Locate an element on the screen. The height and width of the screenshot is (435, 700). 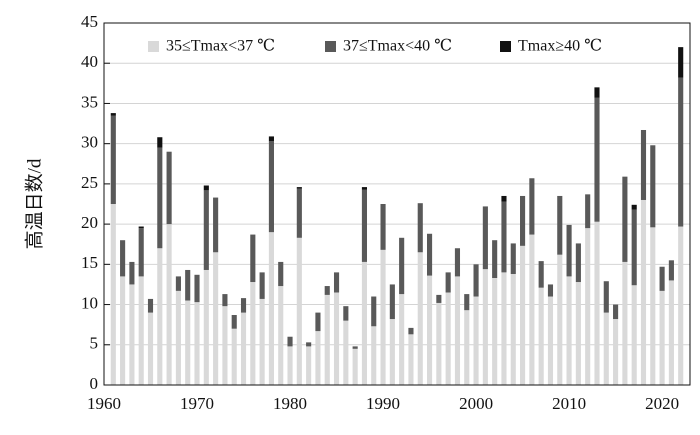
y-tick-label: 5 is located at coordinates (94, 343).